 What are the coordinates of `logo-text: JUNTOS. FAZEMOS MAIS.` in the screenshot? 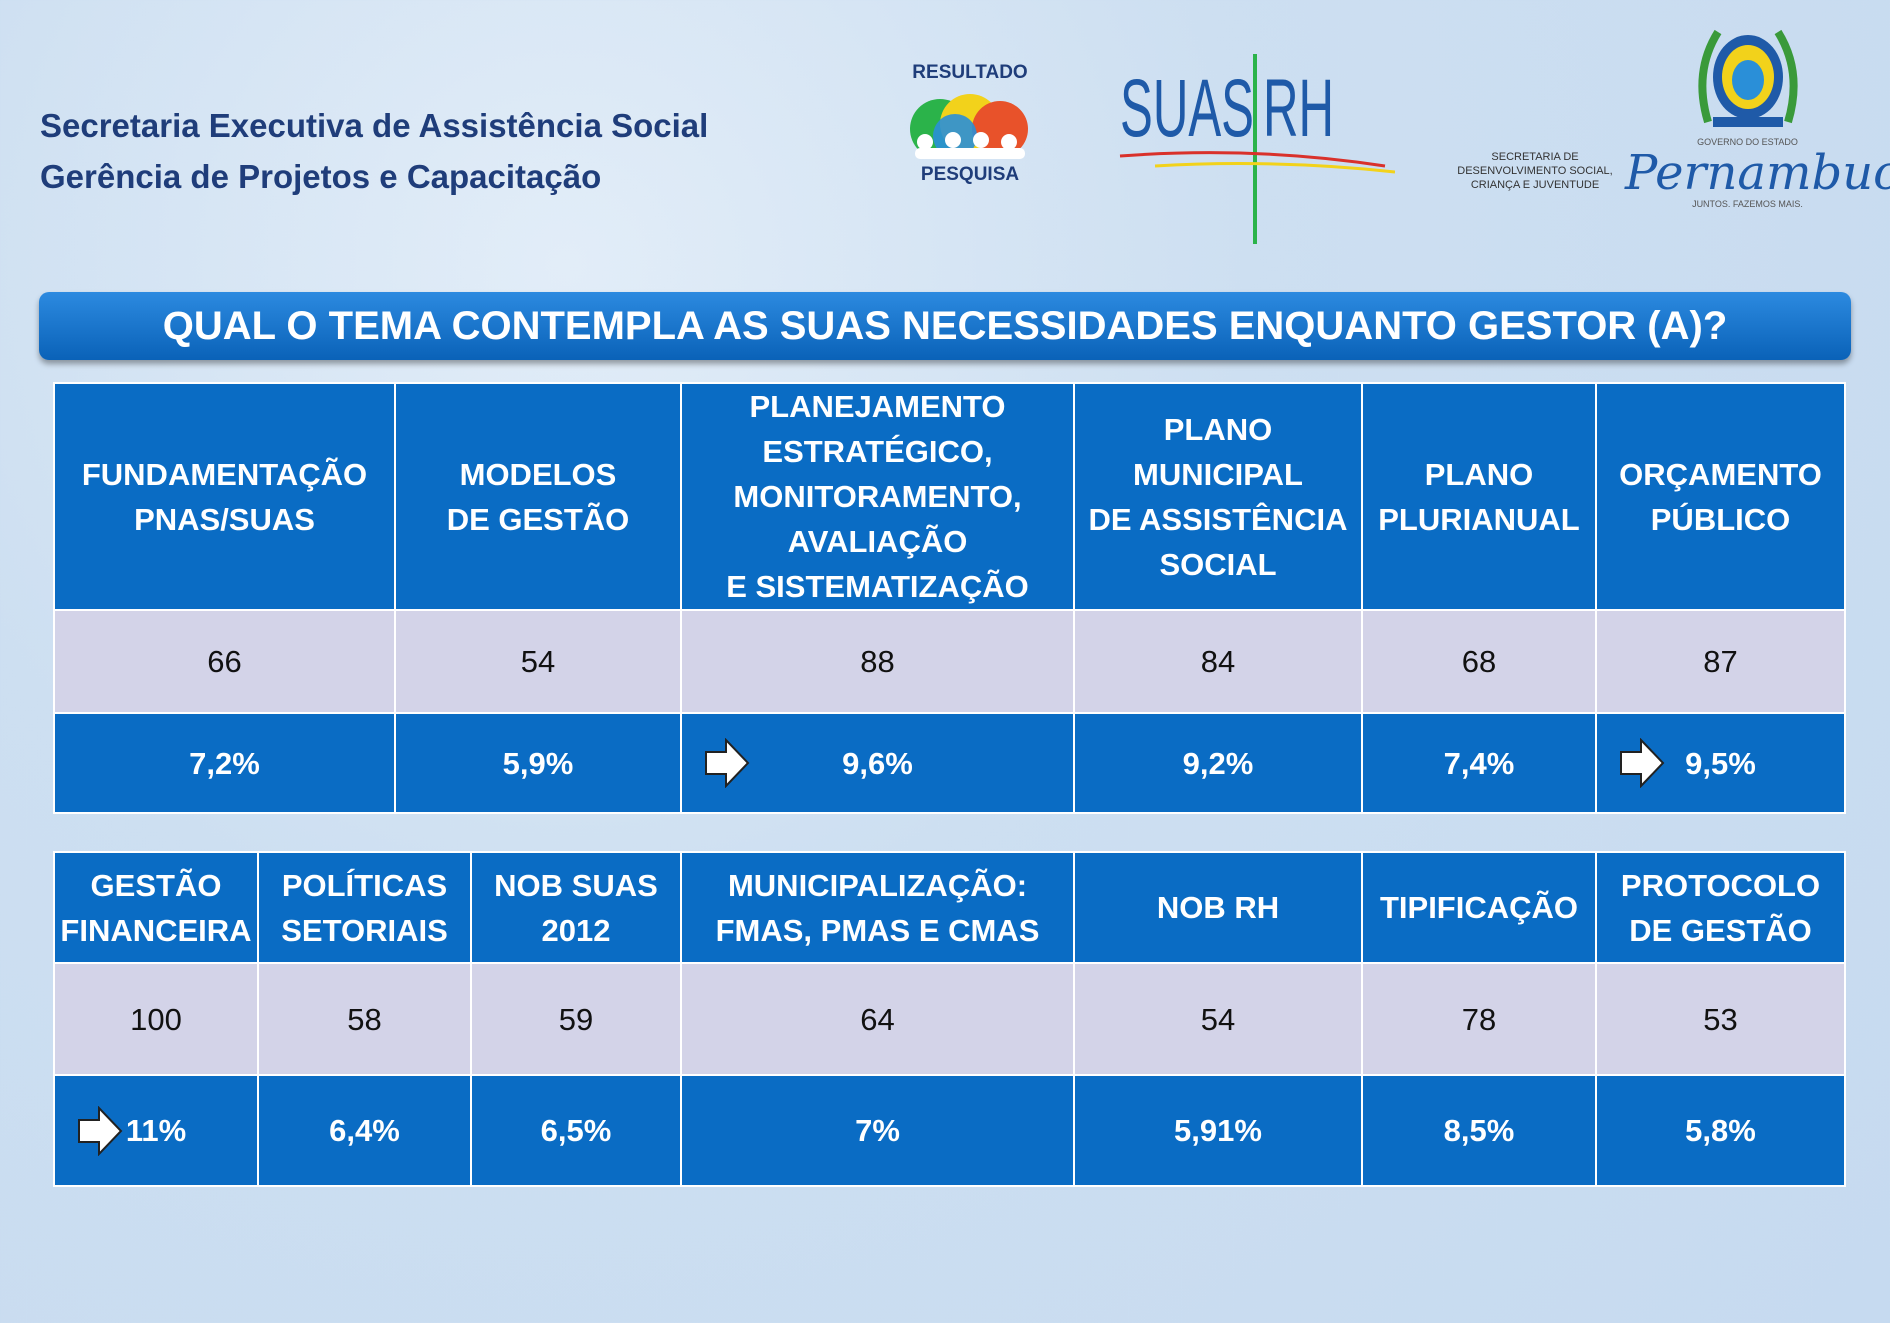 It's located at (1747, 204).